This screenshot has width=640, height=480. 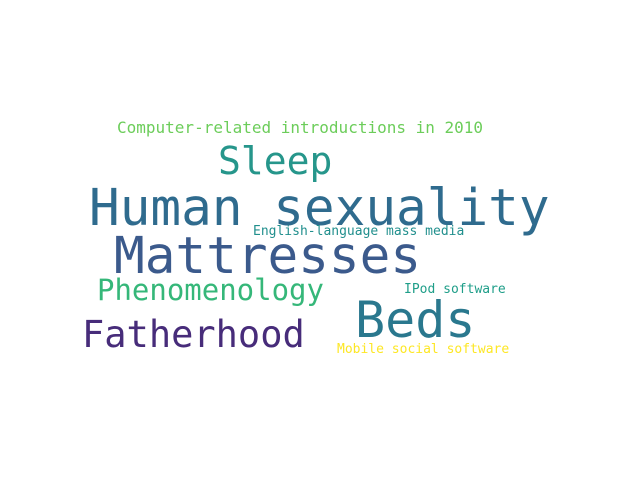 I want to click on word-english-language-mass-media: English-language mass media, so click(x=359, y=231).